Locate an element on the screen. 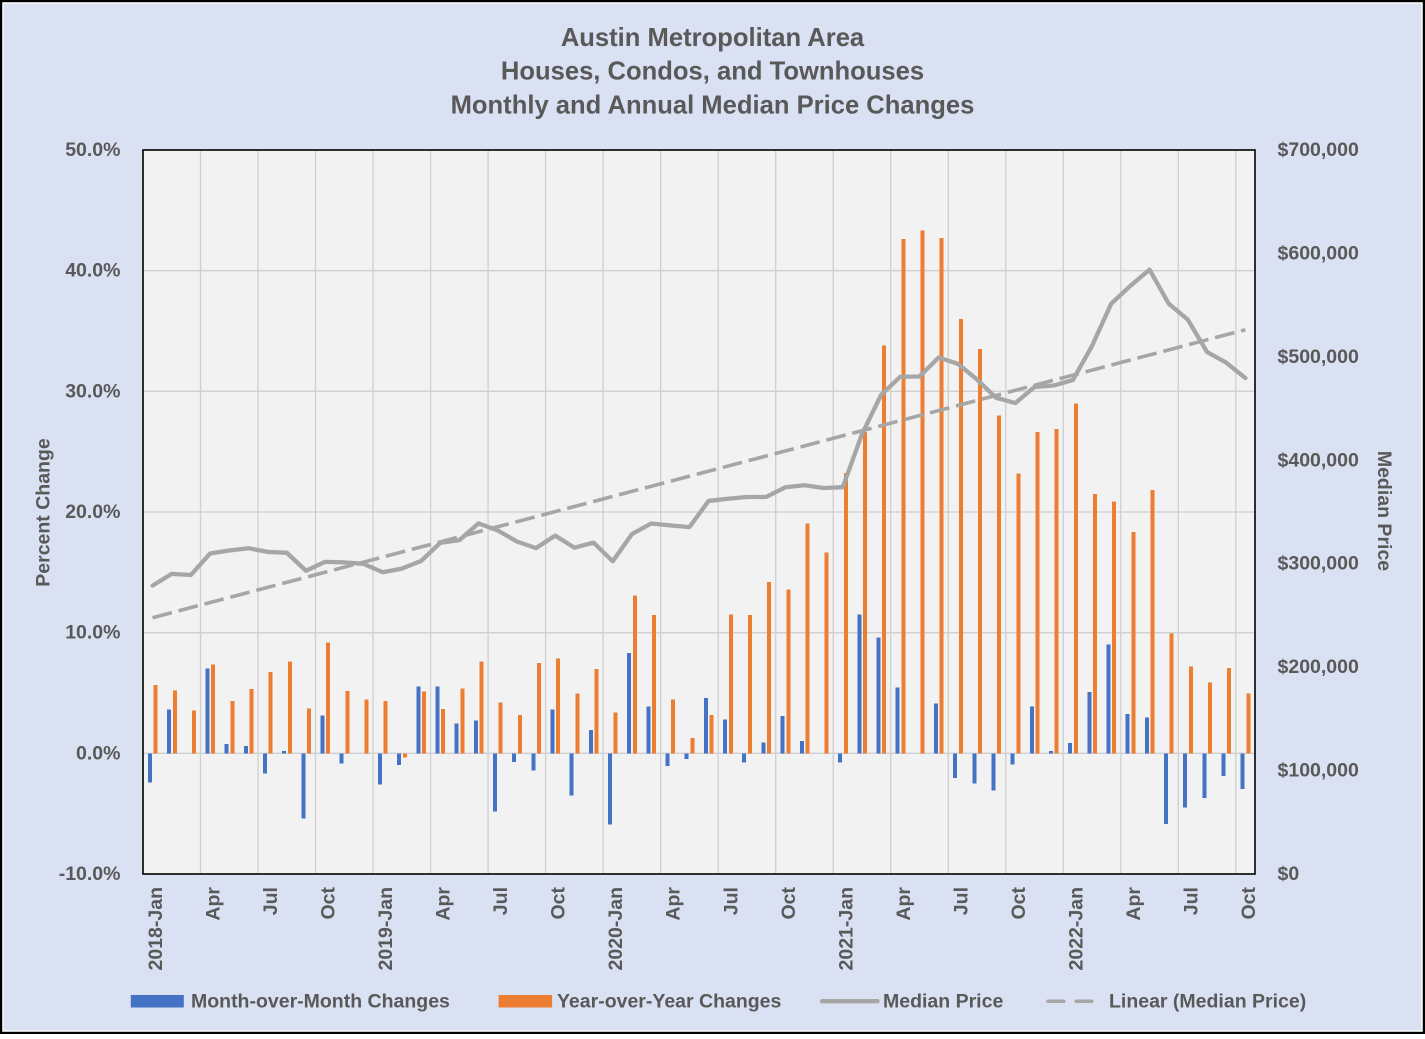 The width and height of the screenshot is (1425, 1039). svg-text: 0.0% is located at coordinates (98, 753).